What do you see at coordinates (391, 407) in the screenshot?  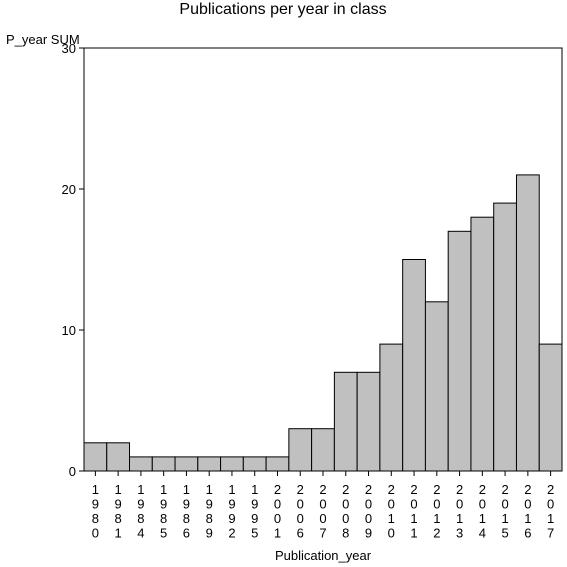 I see `bar-2010` at bounding box center [391, 407].